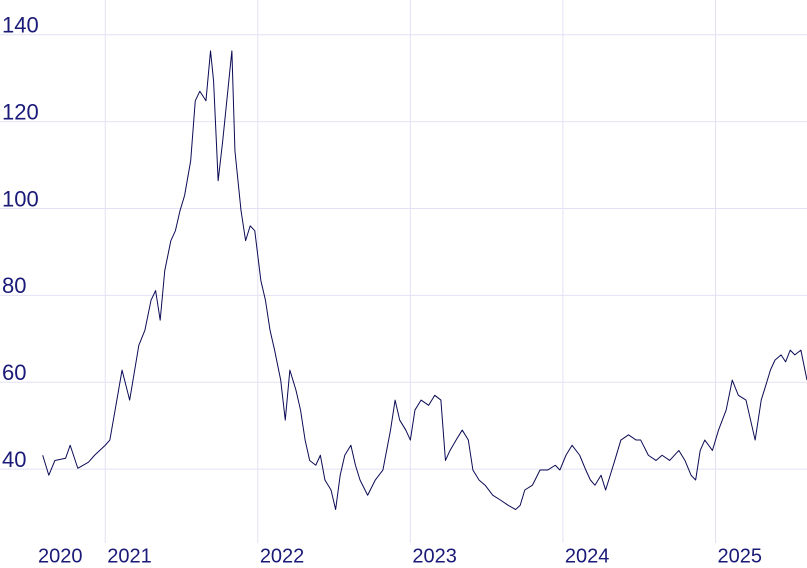  Describe the element at coordinates (20, 111) in the screenshot. I see `y-tick-label: 120` at that location.